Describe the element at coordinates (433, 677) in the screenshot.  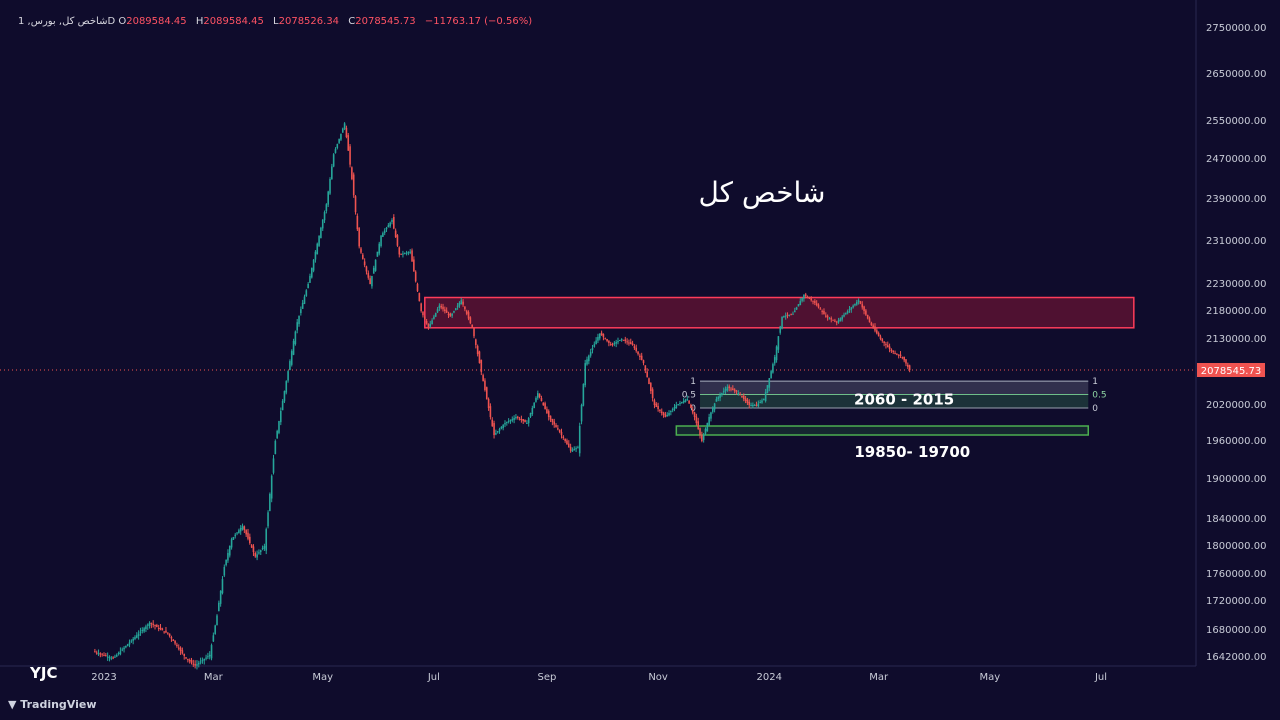
I see `time-tick-label: Jul` at that location.